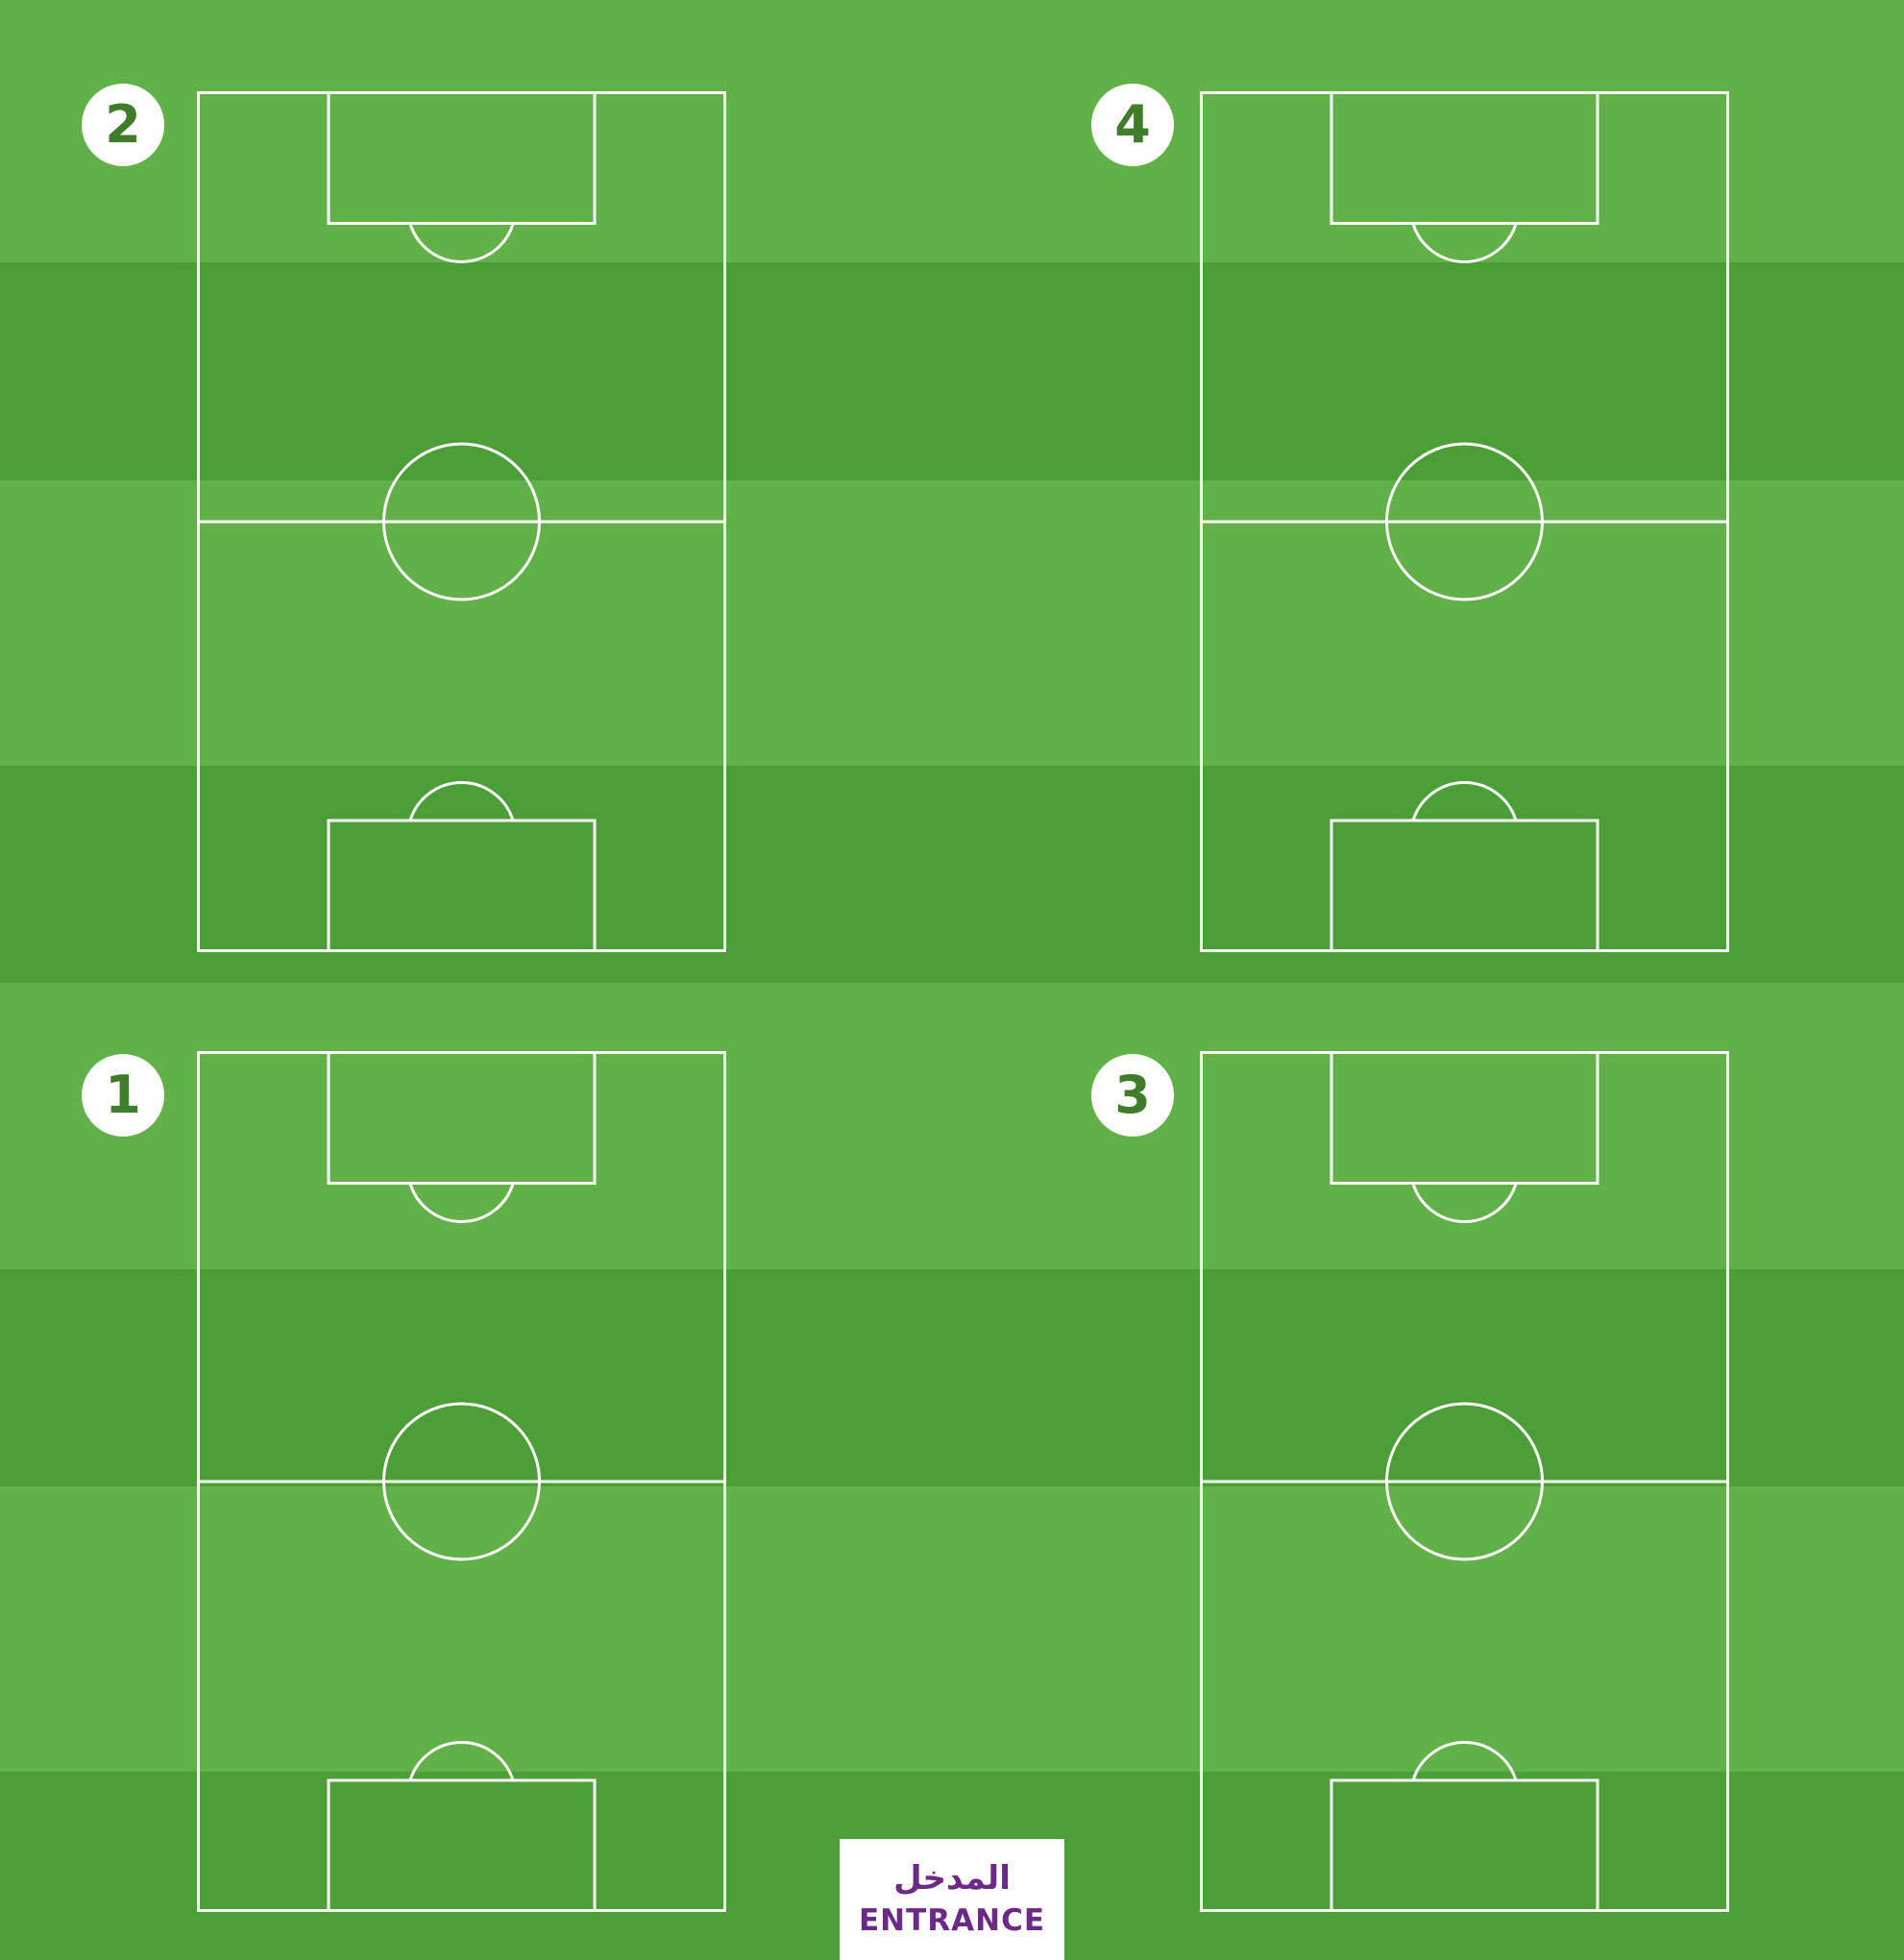  I want to click on pitch-number-badge: 2, so click(123, 125).